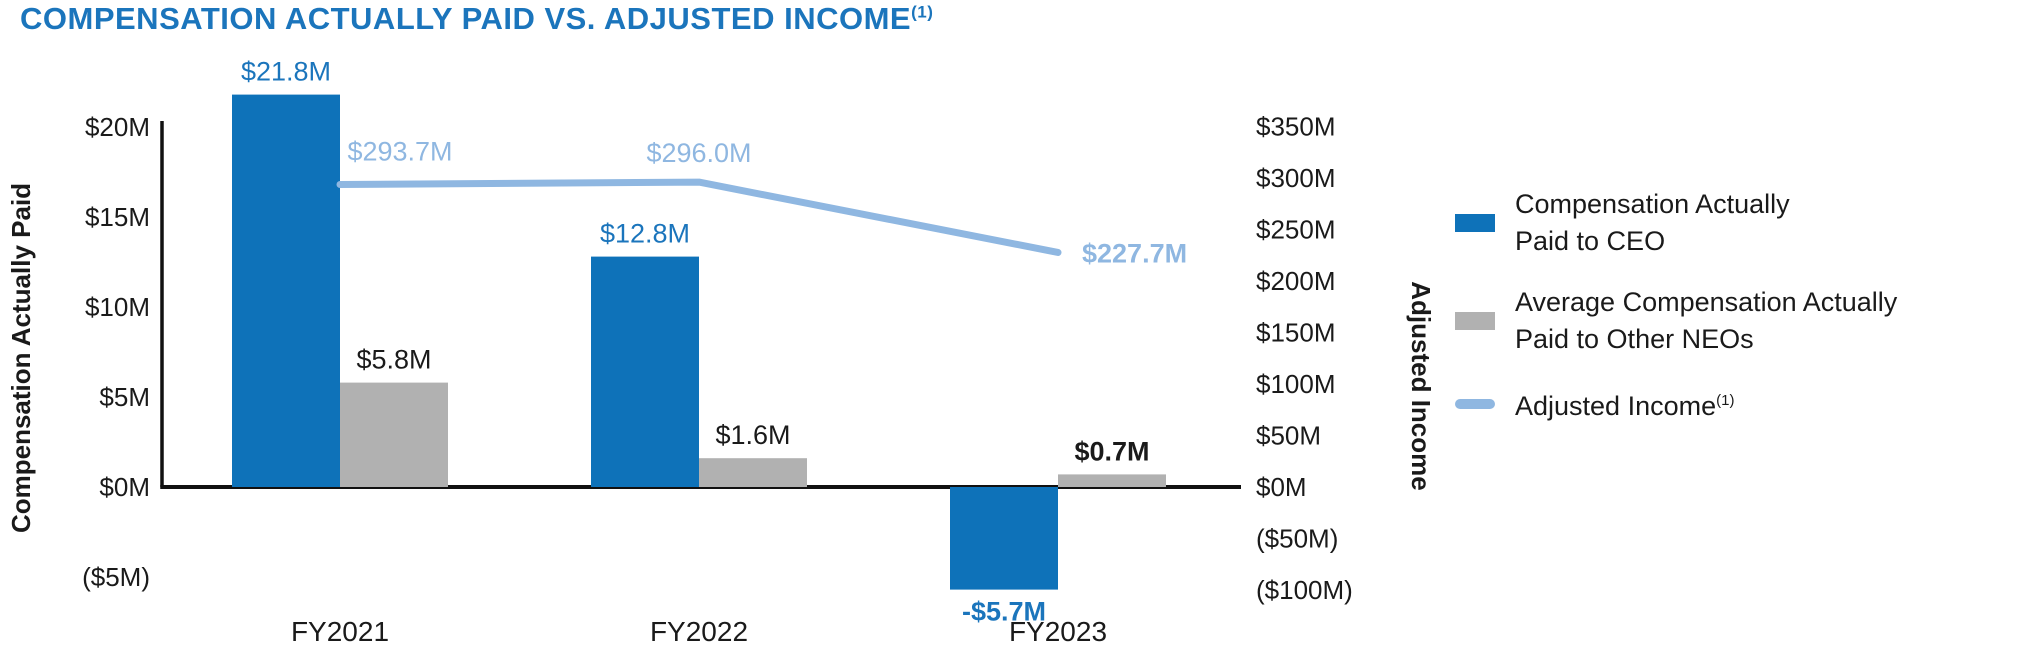  What do you see at coordinates (117, 217) in the screenshot?
I see `left-axis-tick: $15M` at bounding box center [117, 217].